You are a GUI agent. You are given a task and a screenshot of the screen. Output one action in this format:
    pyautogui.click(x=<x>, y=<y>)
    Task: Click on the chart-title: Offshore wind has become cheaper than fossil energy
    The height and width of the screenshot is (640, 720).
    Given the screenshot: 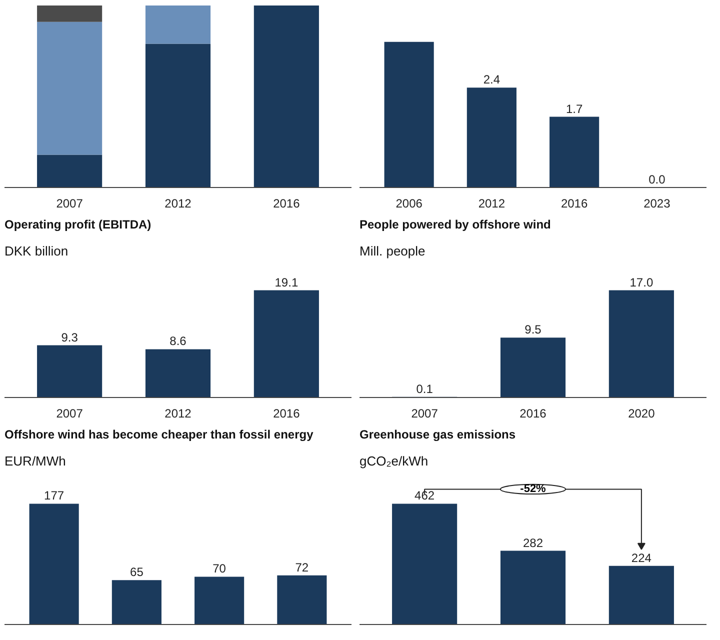 What is the action you would take?
    pyautogui.click(x=159, y=435)
    